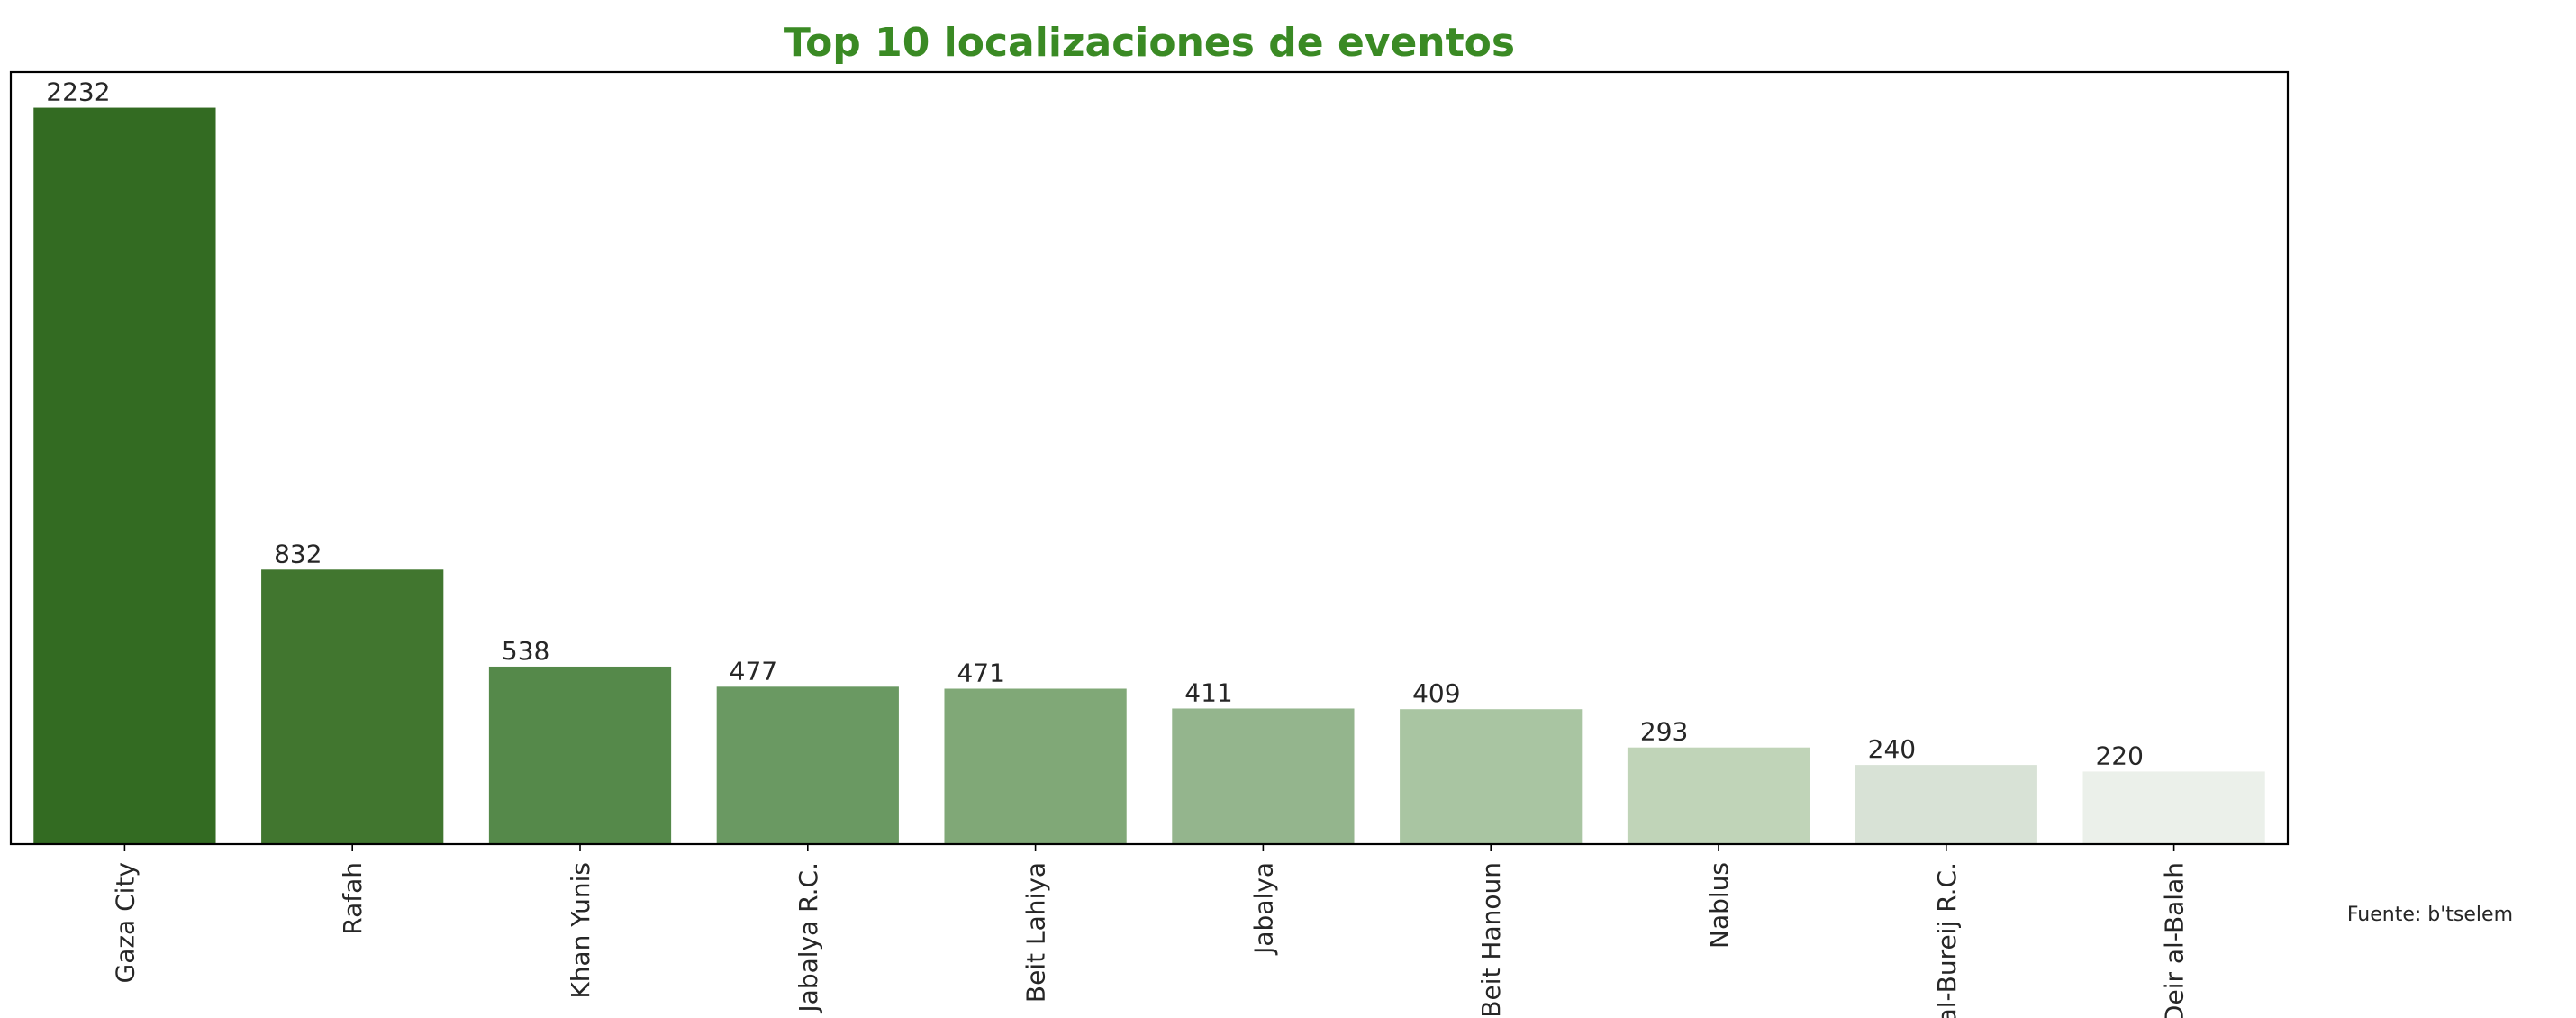  Describe the element at coordinates (2430, 915) in the screenshot. I see `source-note: Fuente: b'tselem` at that location.